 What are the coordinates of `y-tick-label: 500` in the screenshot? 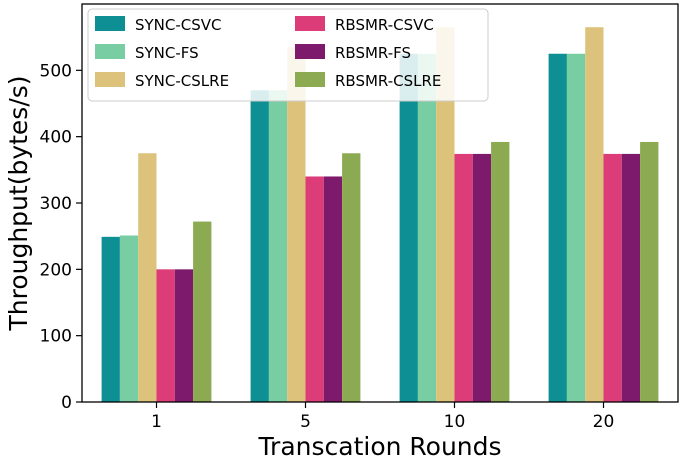 It's located at (56, 71).